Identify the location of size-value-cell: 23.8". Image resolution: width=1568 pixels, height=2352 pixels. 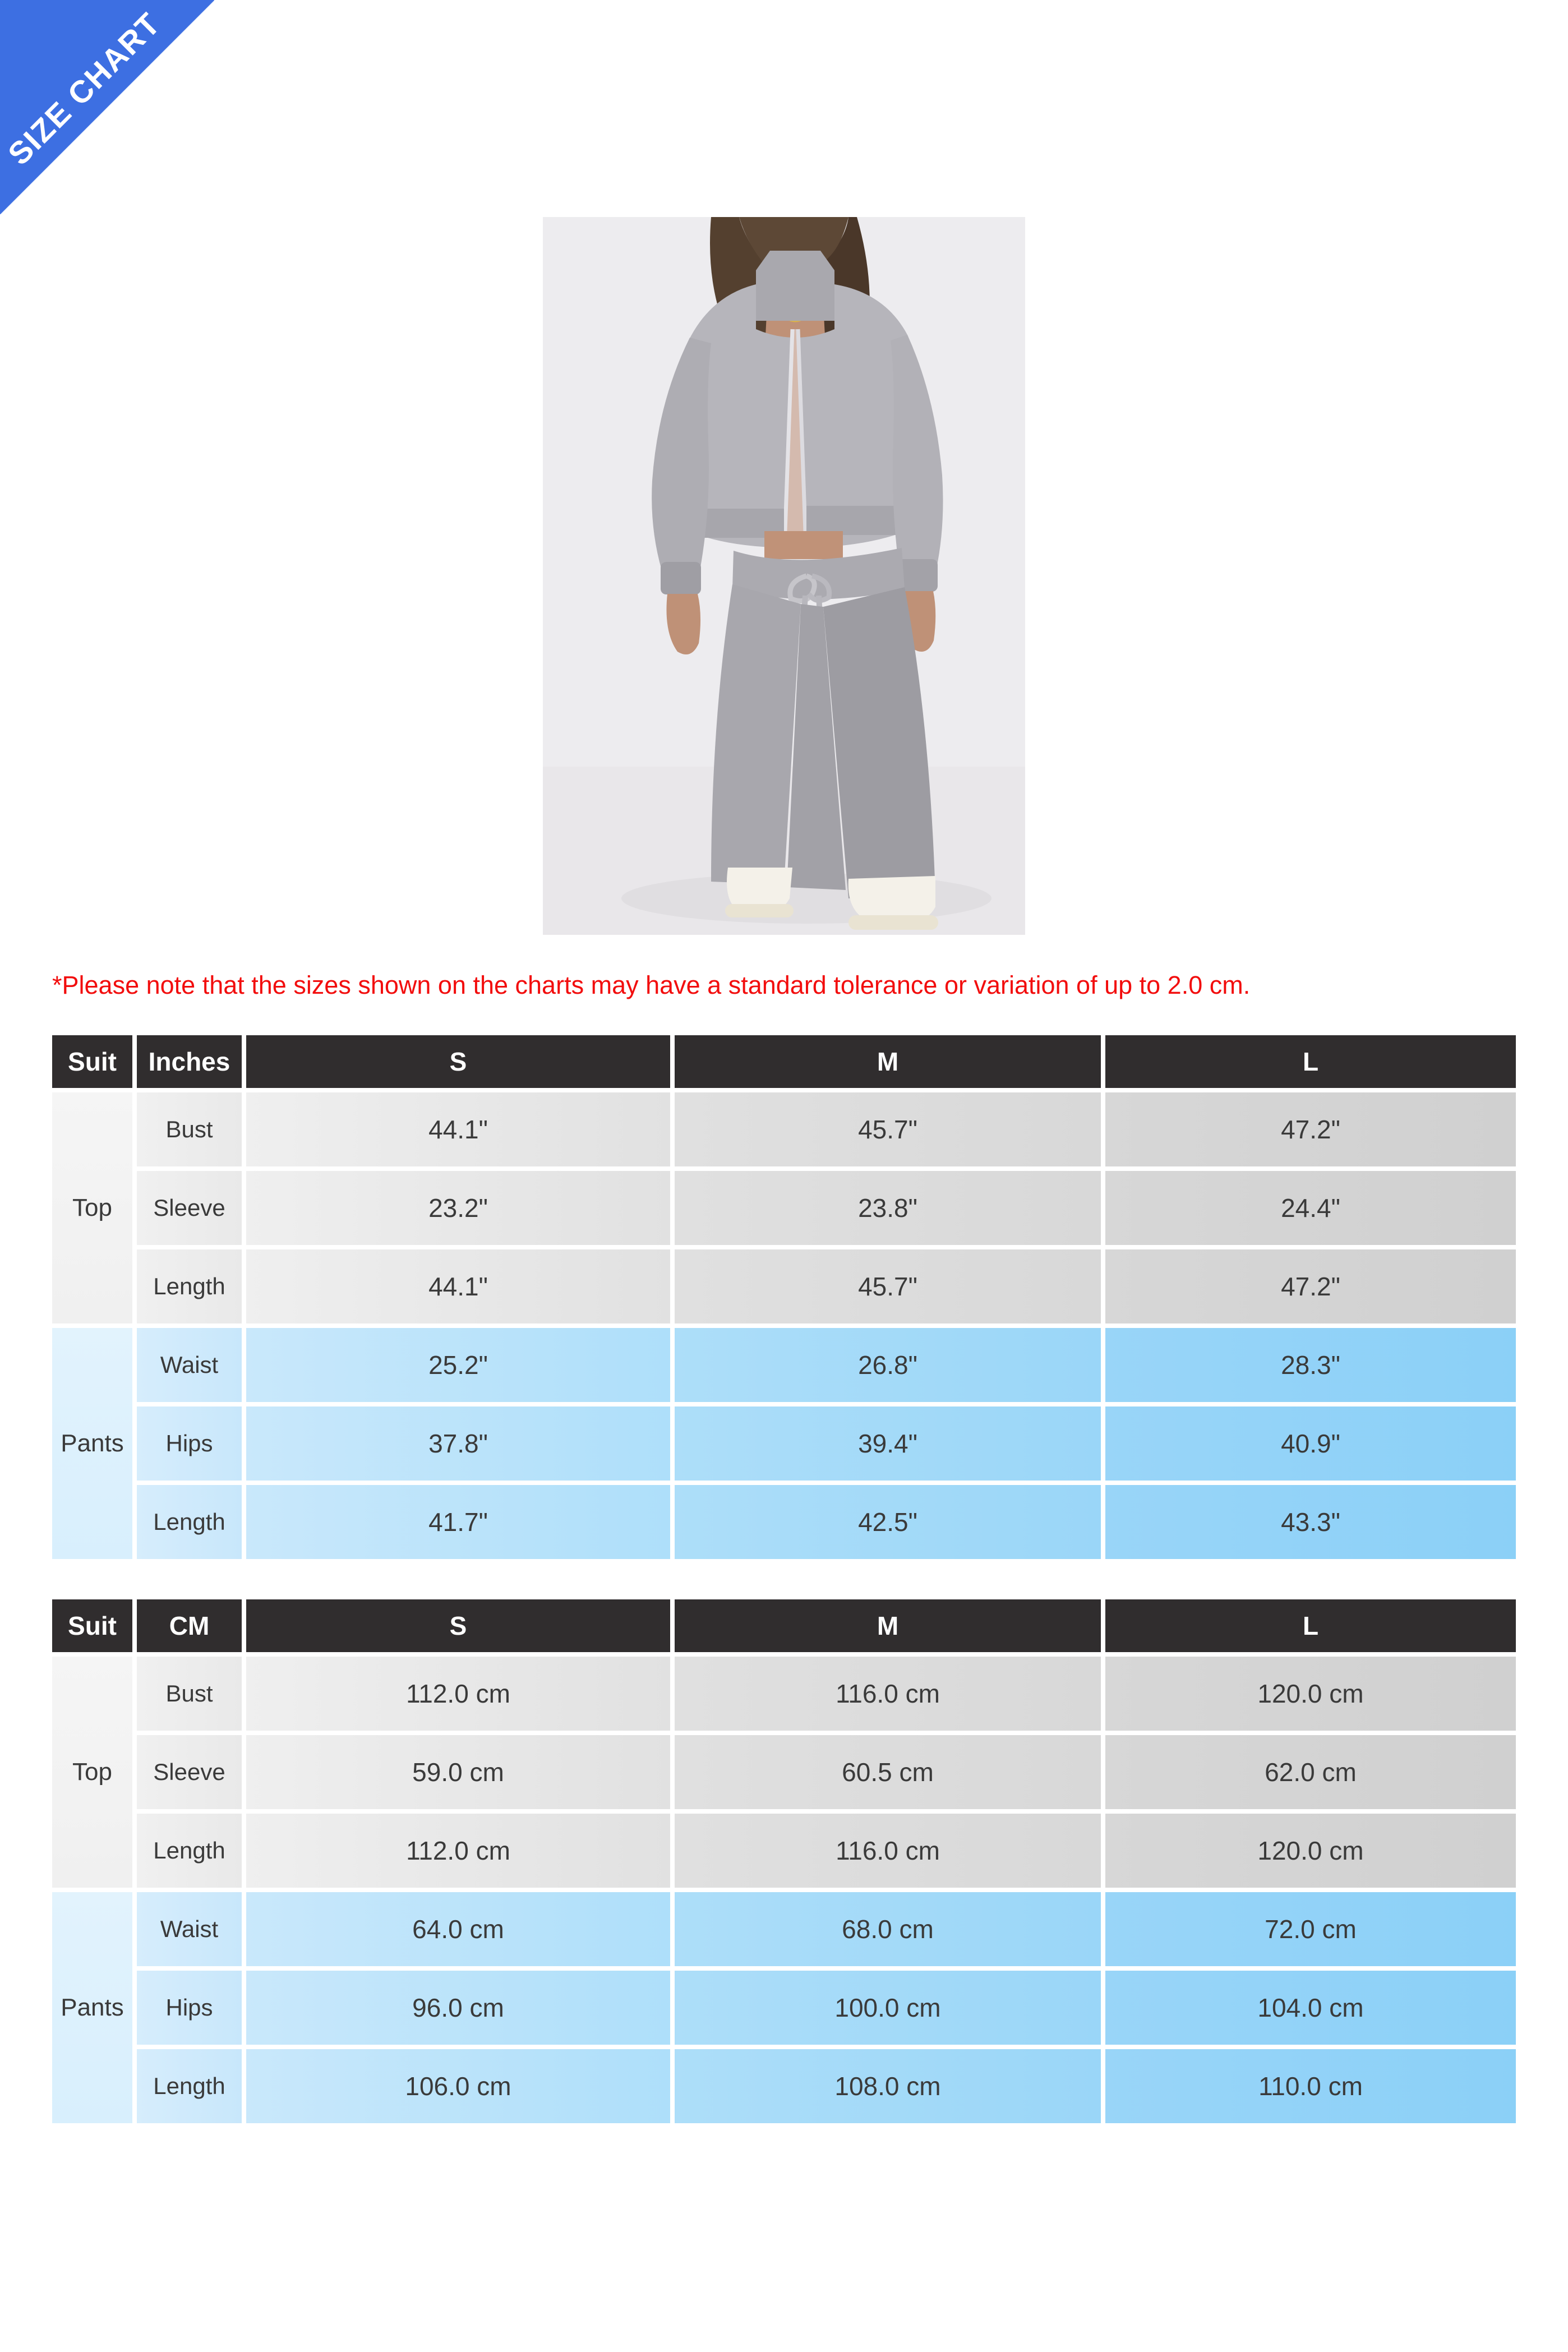
(888, 1208).